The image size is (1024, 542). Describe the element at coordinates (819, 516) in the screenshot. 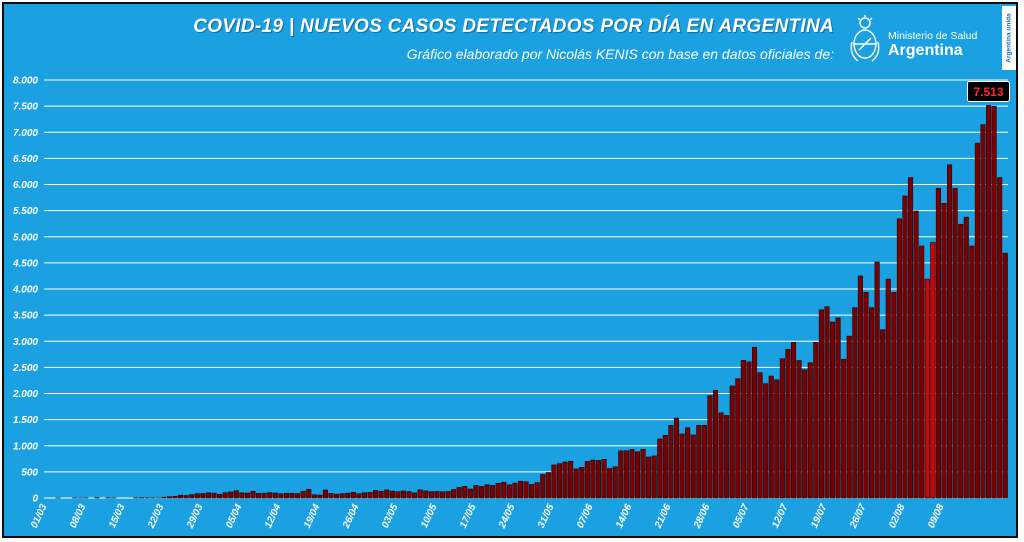

I see `x-tick-label: 19/07` at that location.